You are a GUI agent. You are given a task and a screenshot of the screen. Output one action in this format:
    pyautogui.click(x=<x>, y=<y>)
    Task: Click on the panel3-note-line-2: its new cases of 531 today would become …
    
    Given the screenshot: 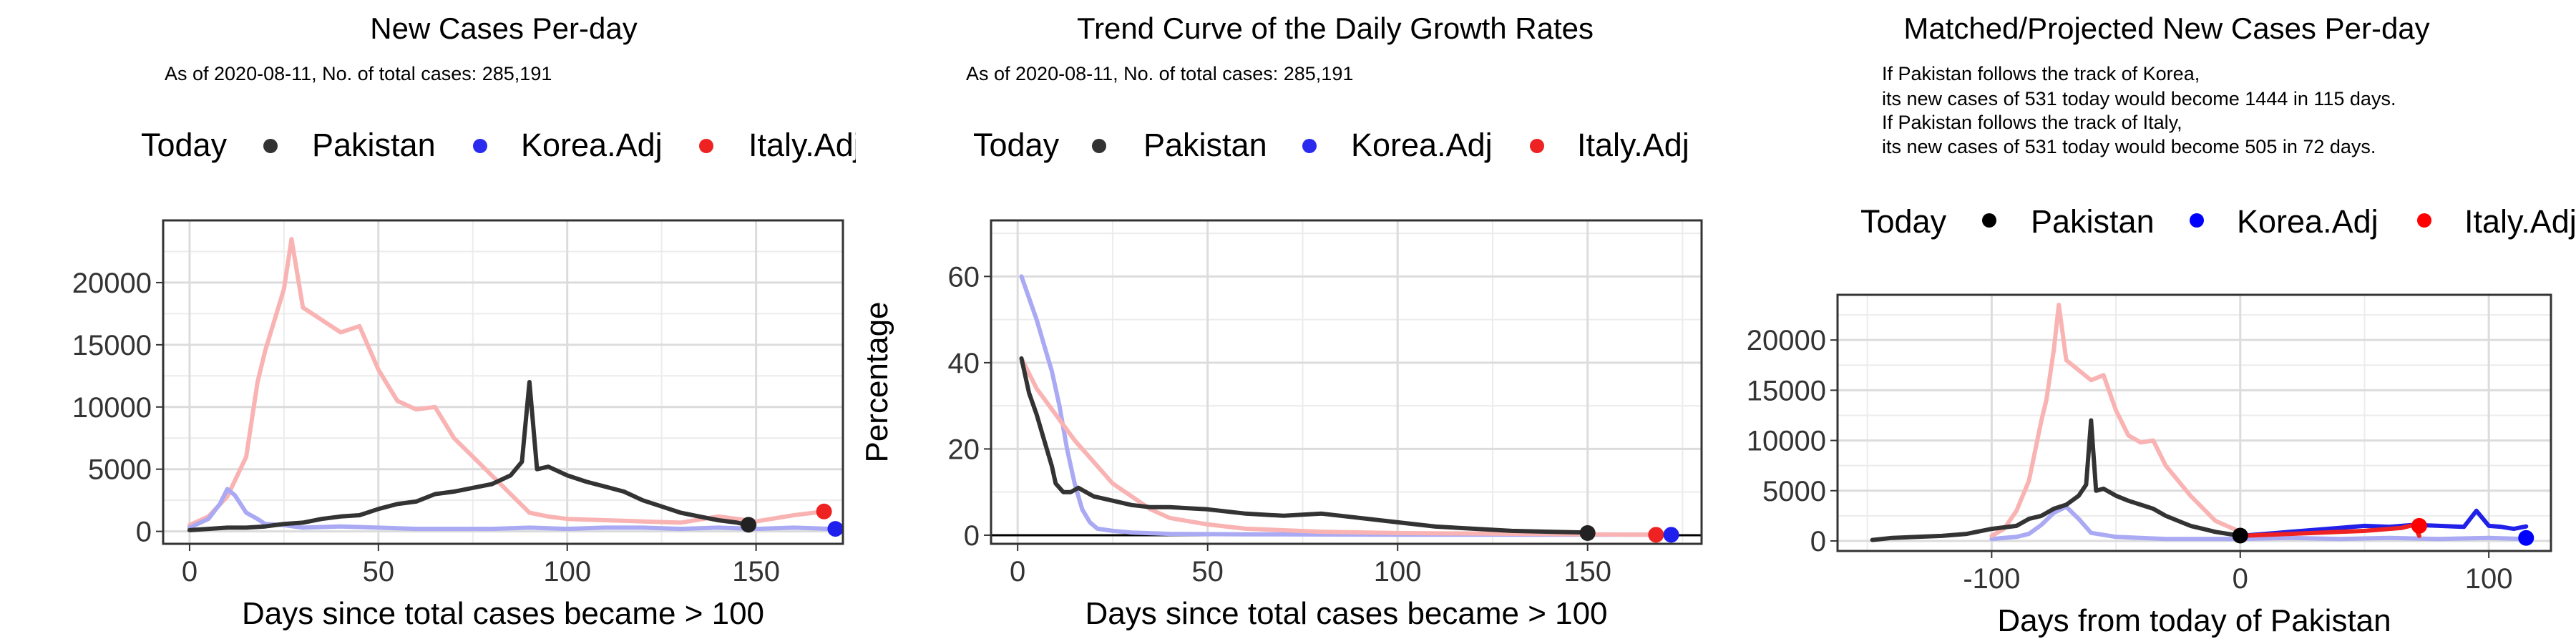 What is the action you would take?
    pyautogui.click(x=2139, y=98)
    